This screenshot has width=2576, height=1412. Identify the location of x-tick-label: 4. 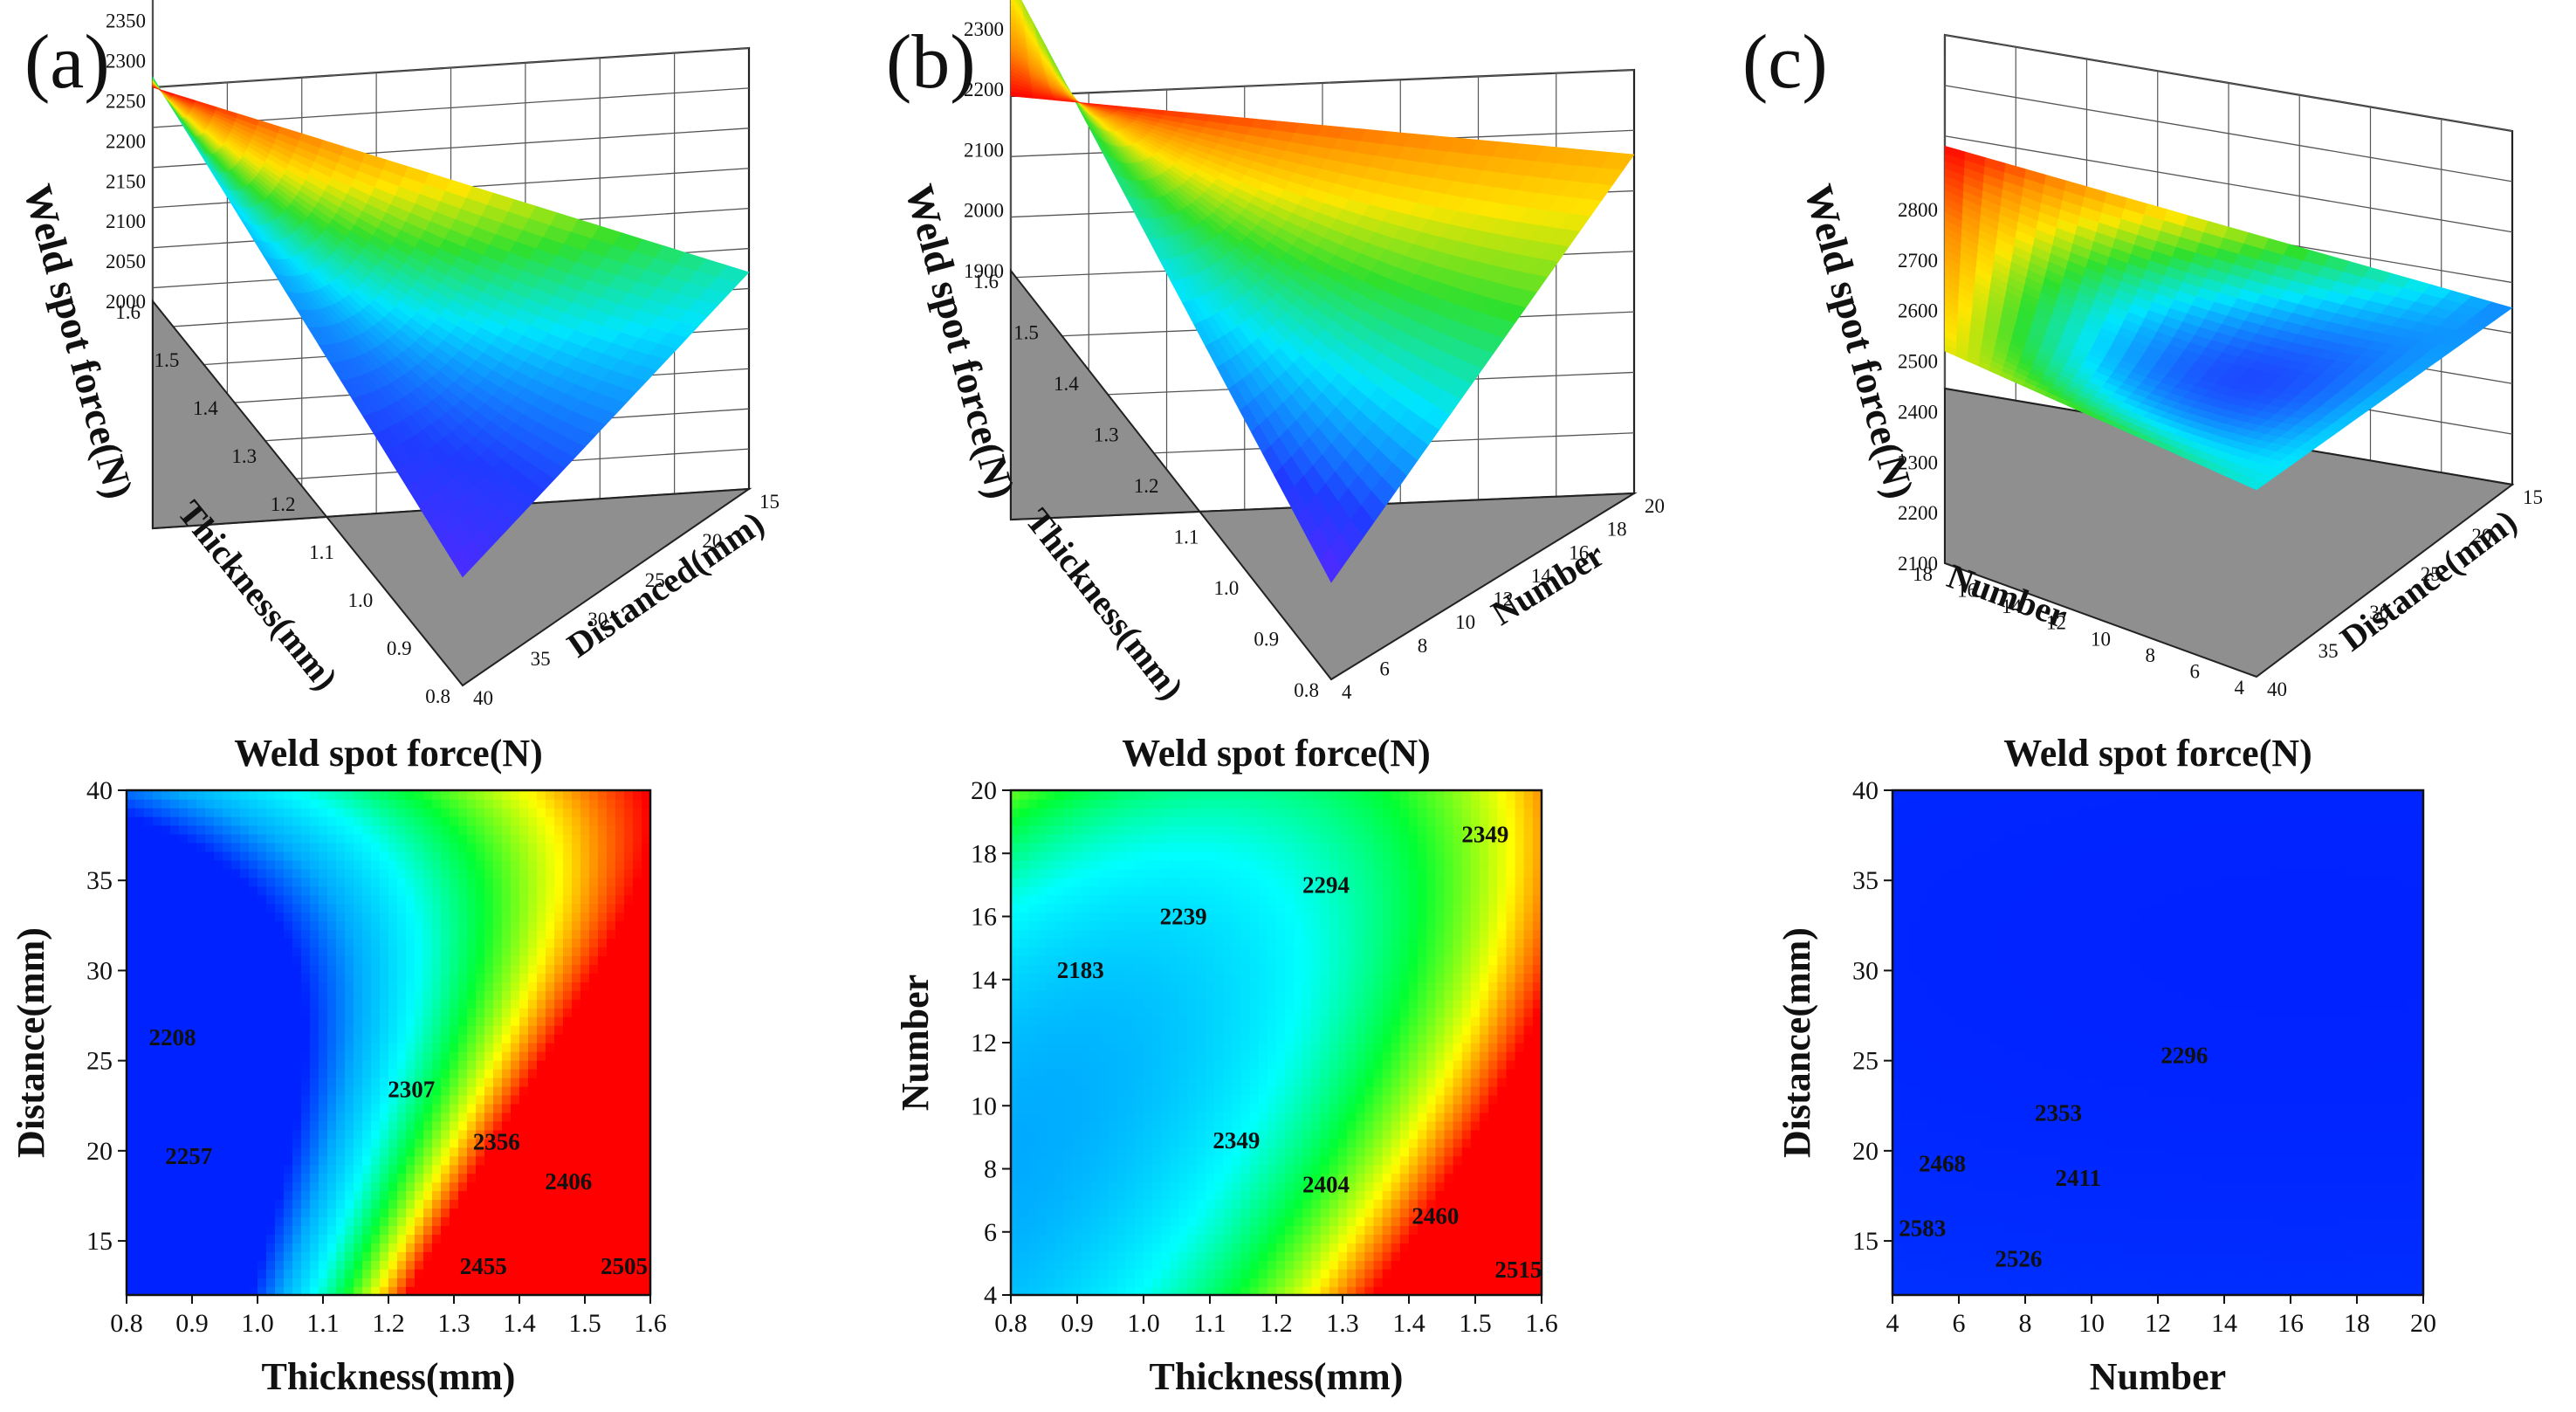
(2240, 688).